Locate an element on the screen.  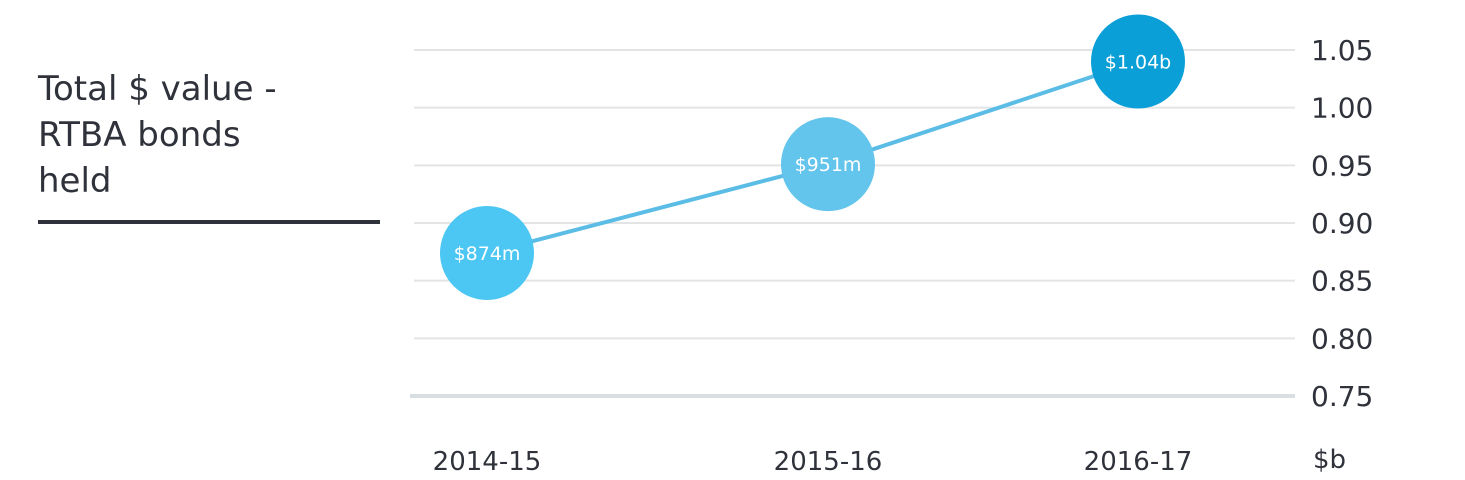
y-tick-label: 0.85 is located at coordinates (1342, 281).